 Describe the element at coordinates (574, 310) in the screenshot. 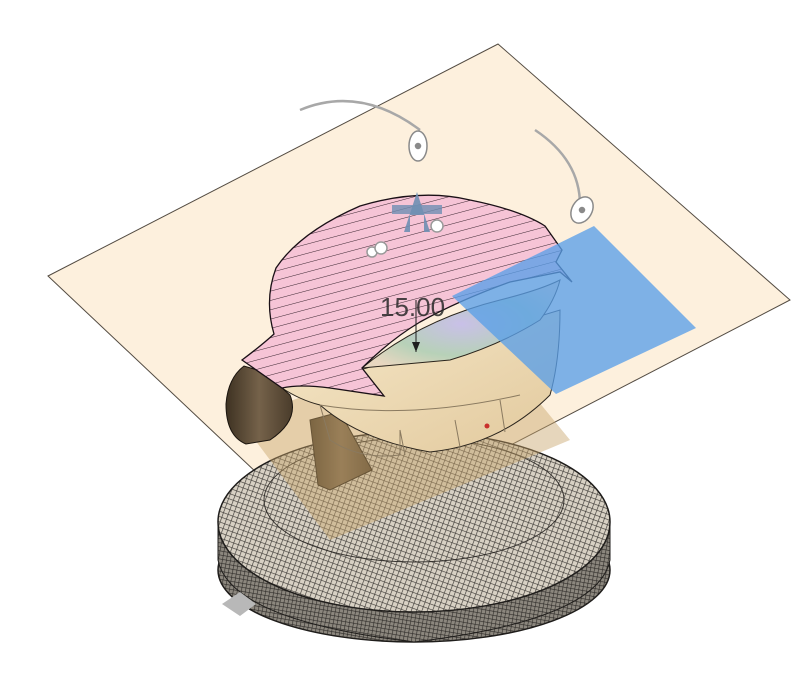

I see `selected-face` at that location.